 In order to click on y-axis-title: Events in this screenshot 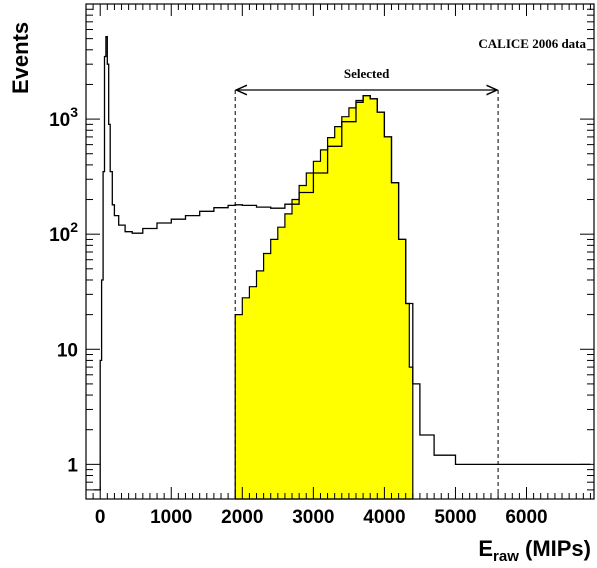, I will do `click(20, 58)`.